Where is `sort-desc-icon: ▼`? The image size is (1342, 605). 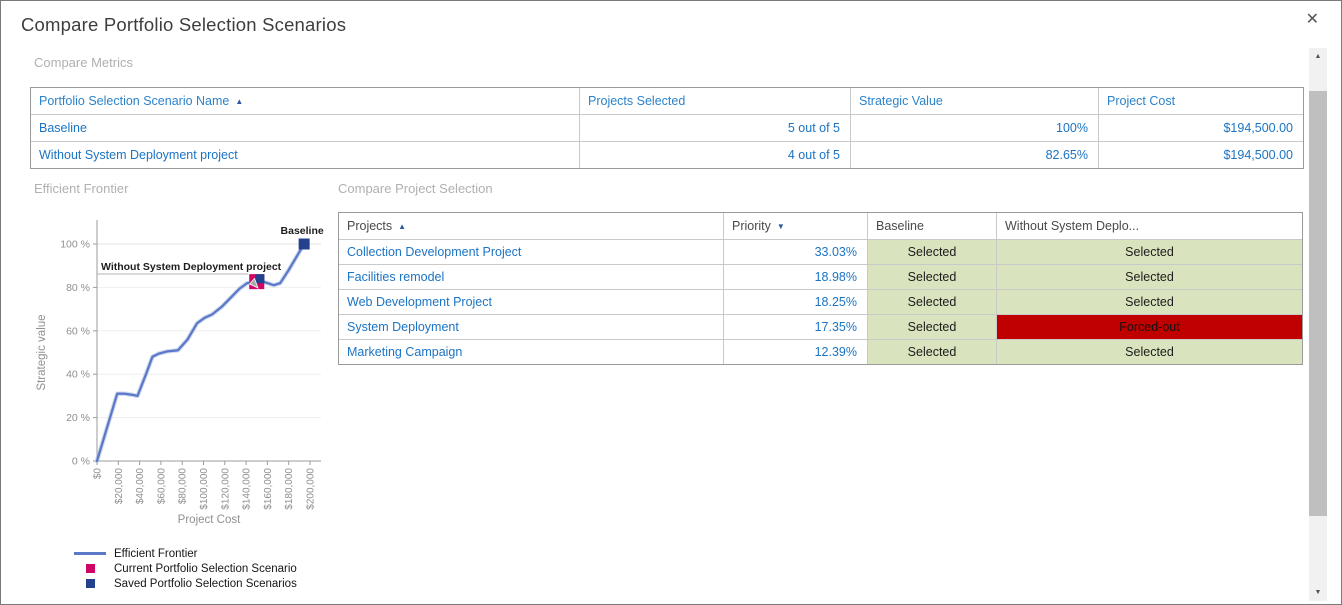 sort-desc-icon: ▼ is located at coordinates (780, 226).